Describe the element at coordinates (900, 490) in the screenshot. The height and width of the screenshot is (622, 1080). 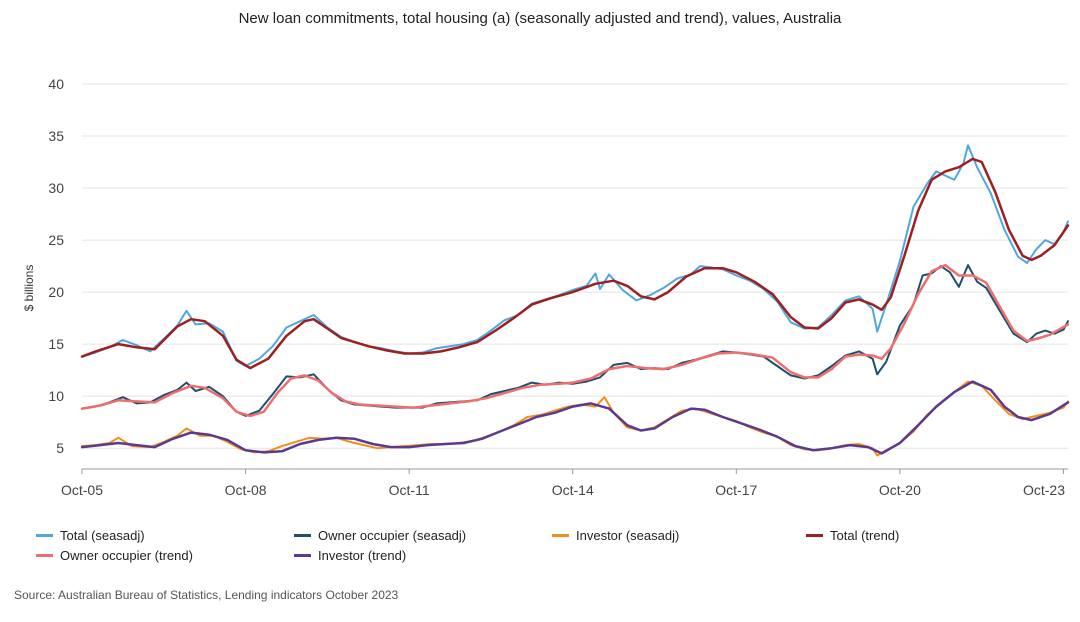
I see `x-tick-label: Oct-20` at that location.